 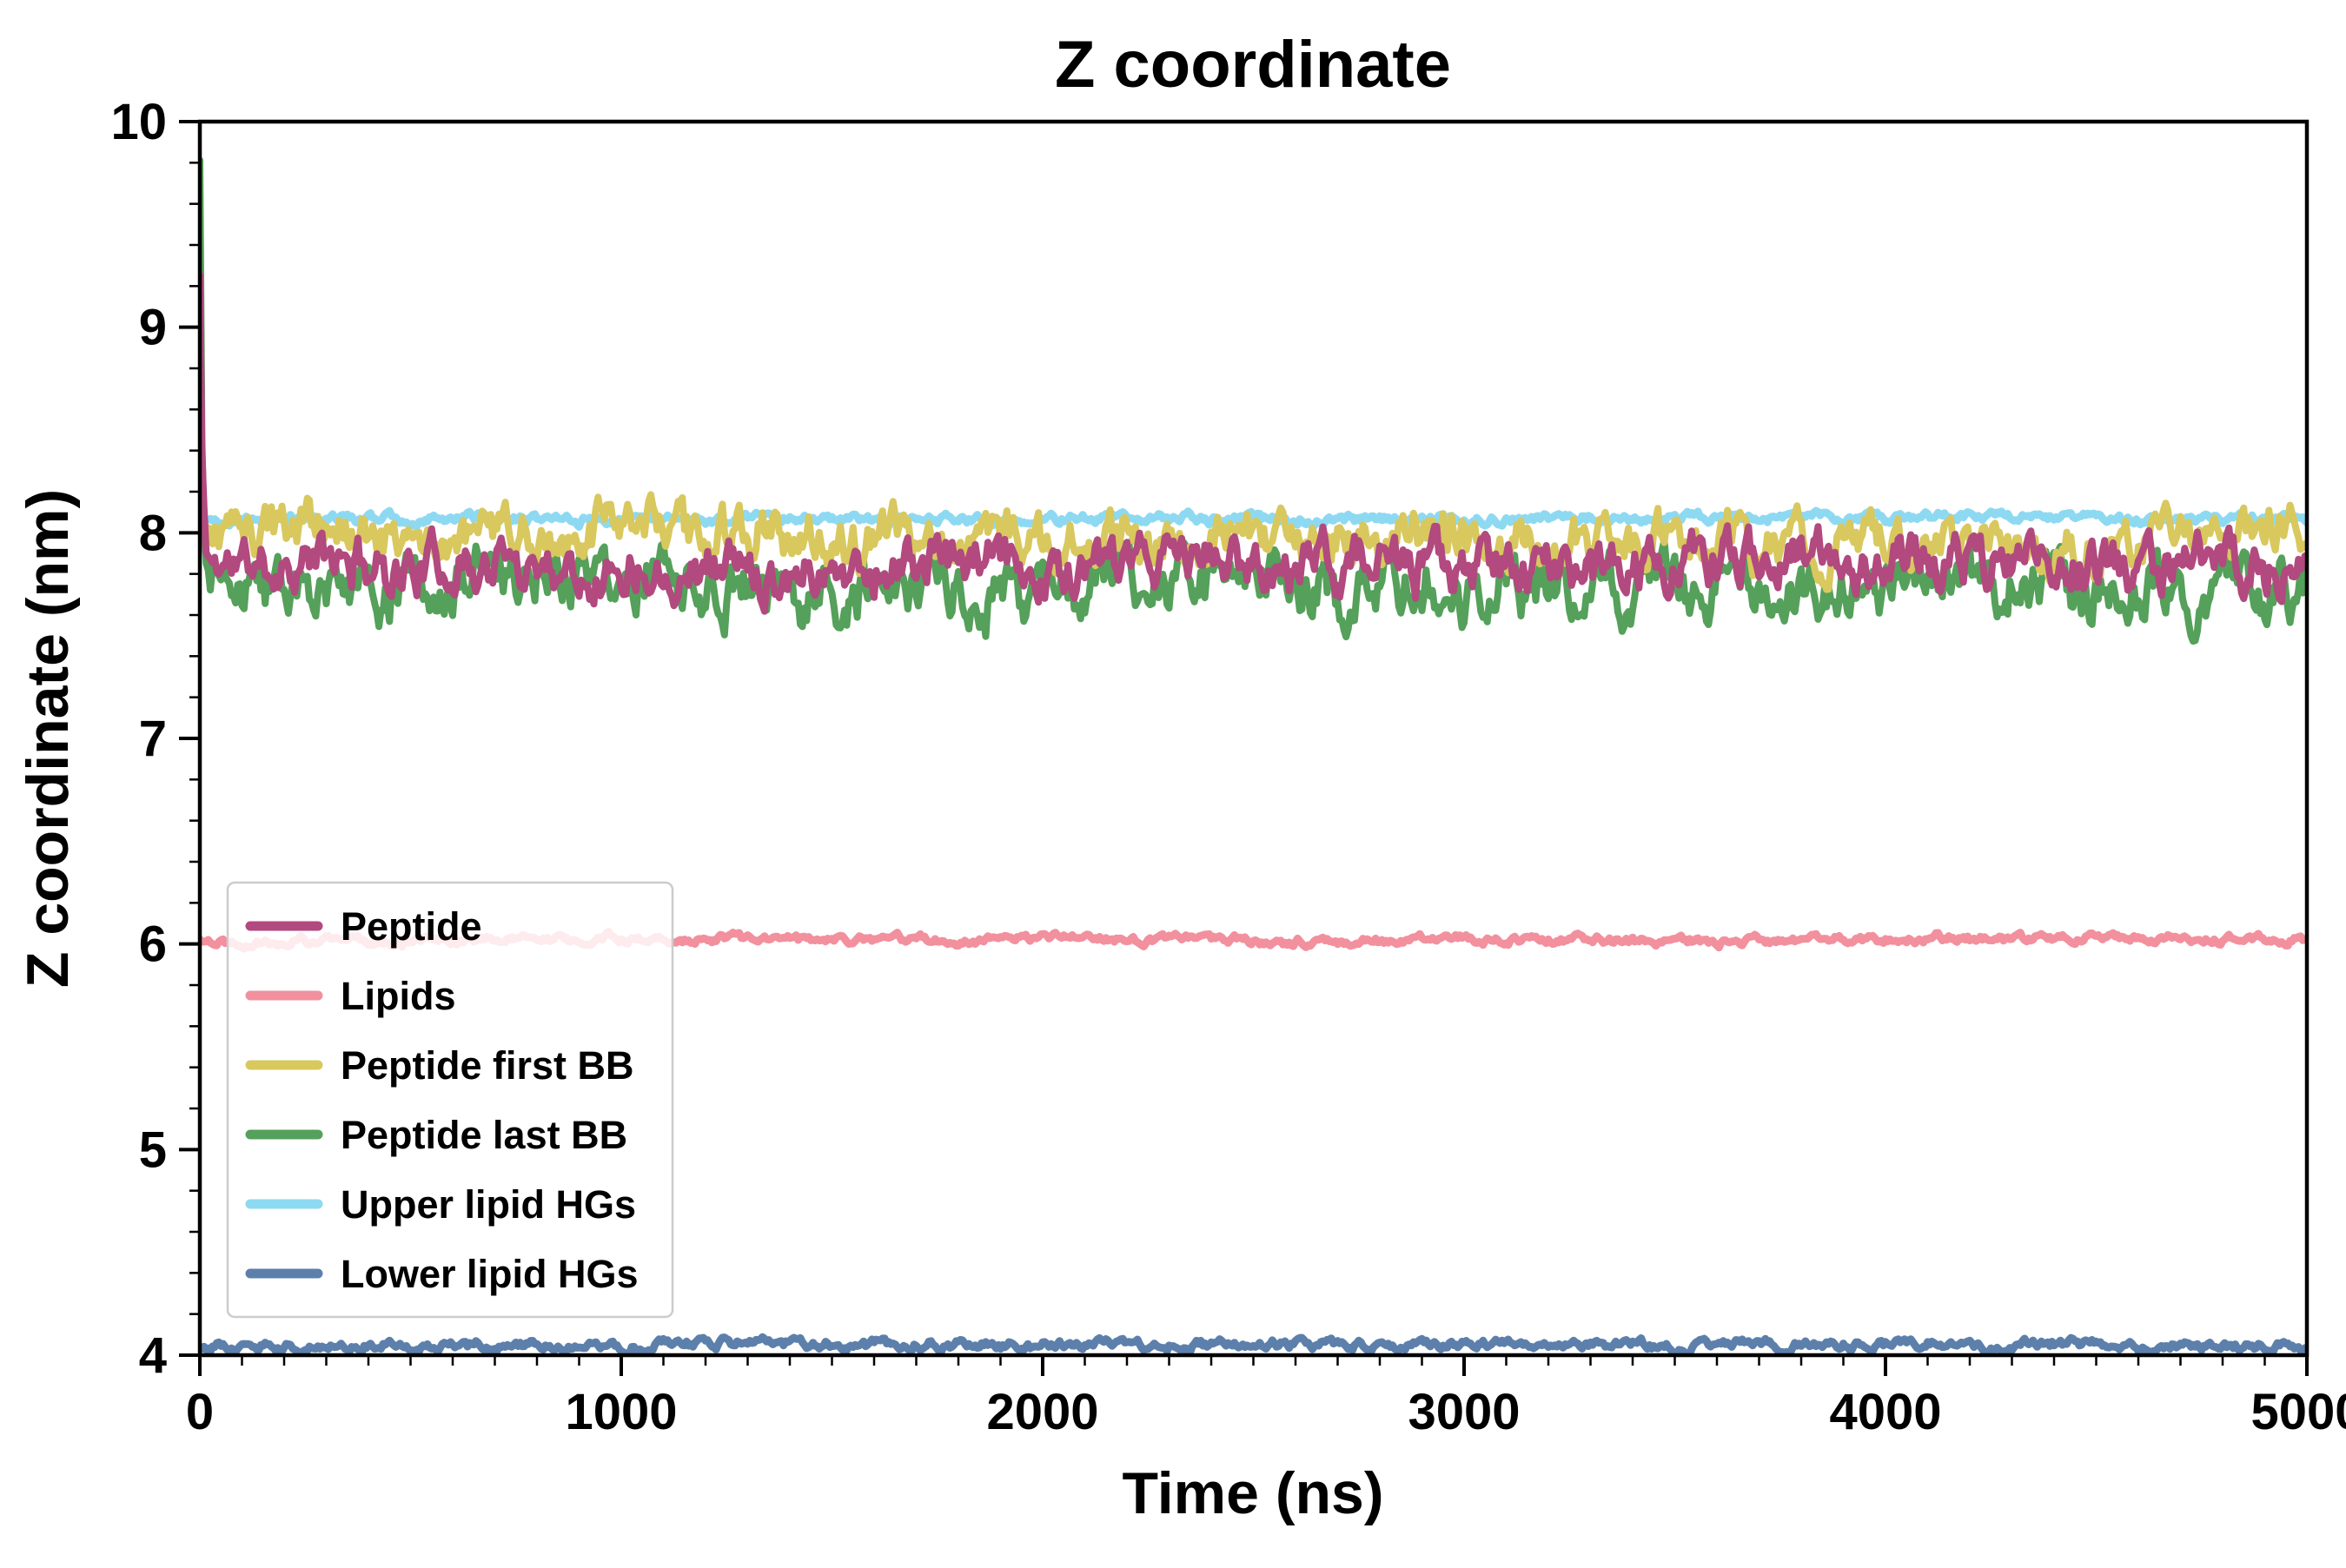 I want to click on x-tick-label-2000: 2000, so click(x=1042, y=1412).